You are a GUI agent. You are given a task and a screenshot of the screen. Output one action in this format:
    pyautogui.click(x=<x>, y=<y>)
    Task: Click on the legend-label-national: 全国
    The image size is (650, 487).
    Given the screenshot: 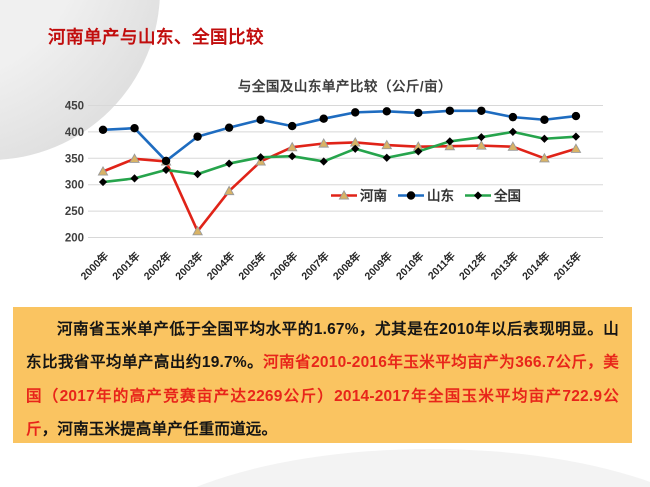 What is the action you would take?
    pyautogui.click(x=507, y=195)
    